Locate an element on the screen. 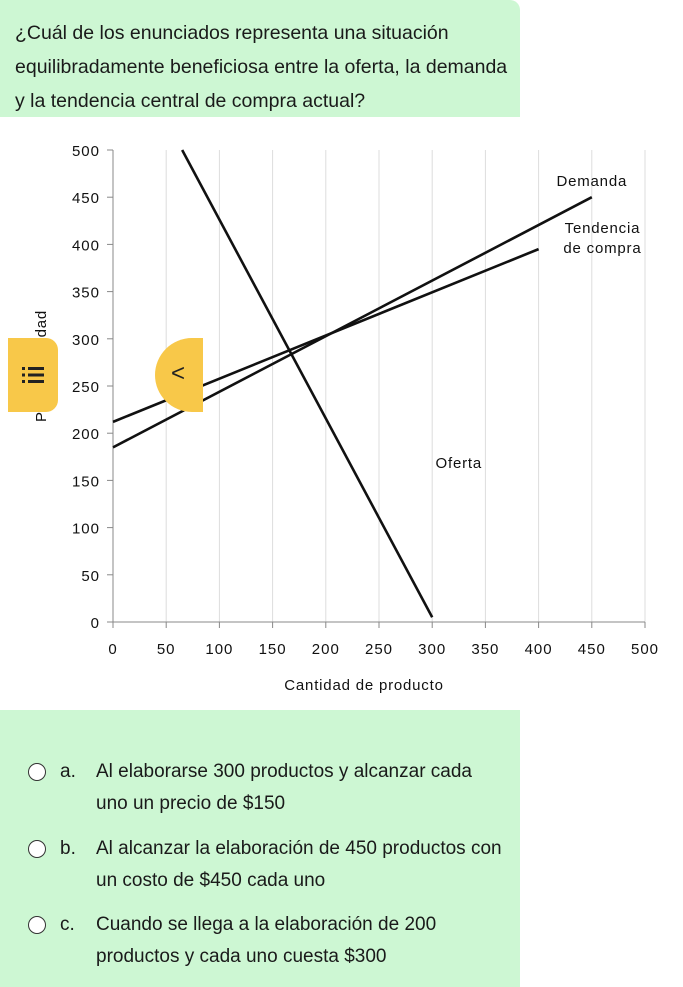  x-tick-label: 450 is located at coordinates (592, 649).